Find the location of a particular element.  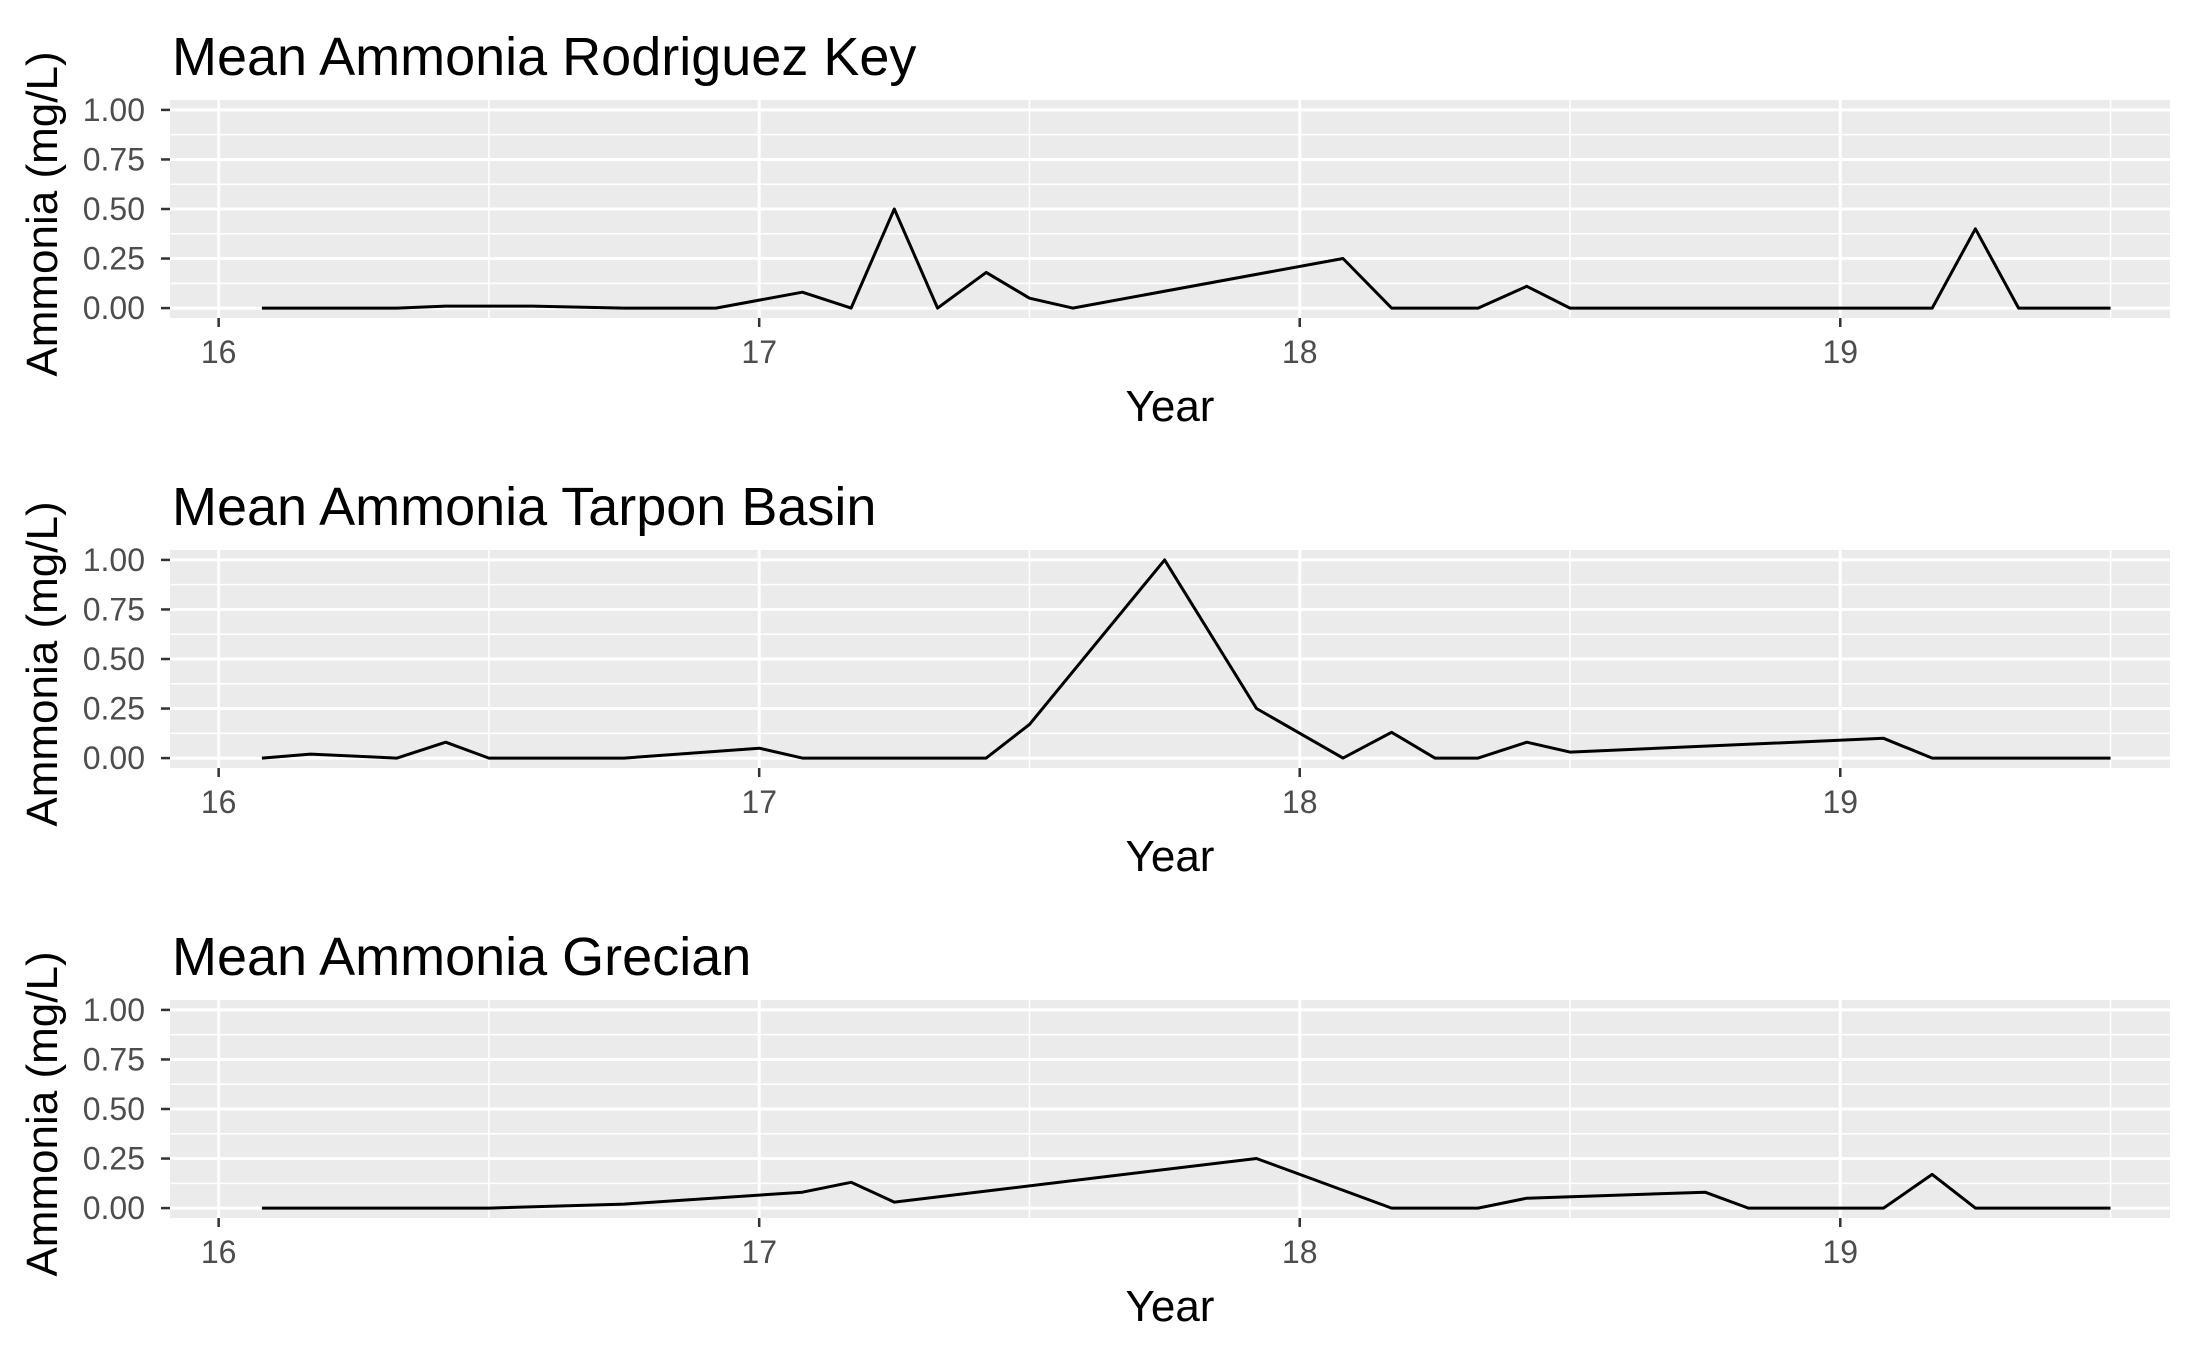

panel-title: Mean Ammonia Tarpon Basin is located at coordinates (524, 507).